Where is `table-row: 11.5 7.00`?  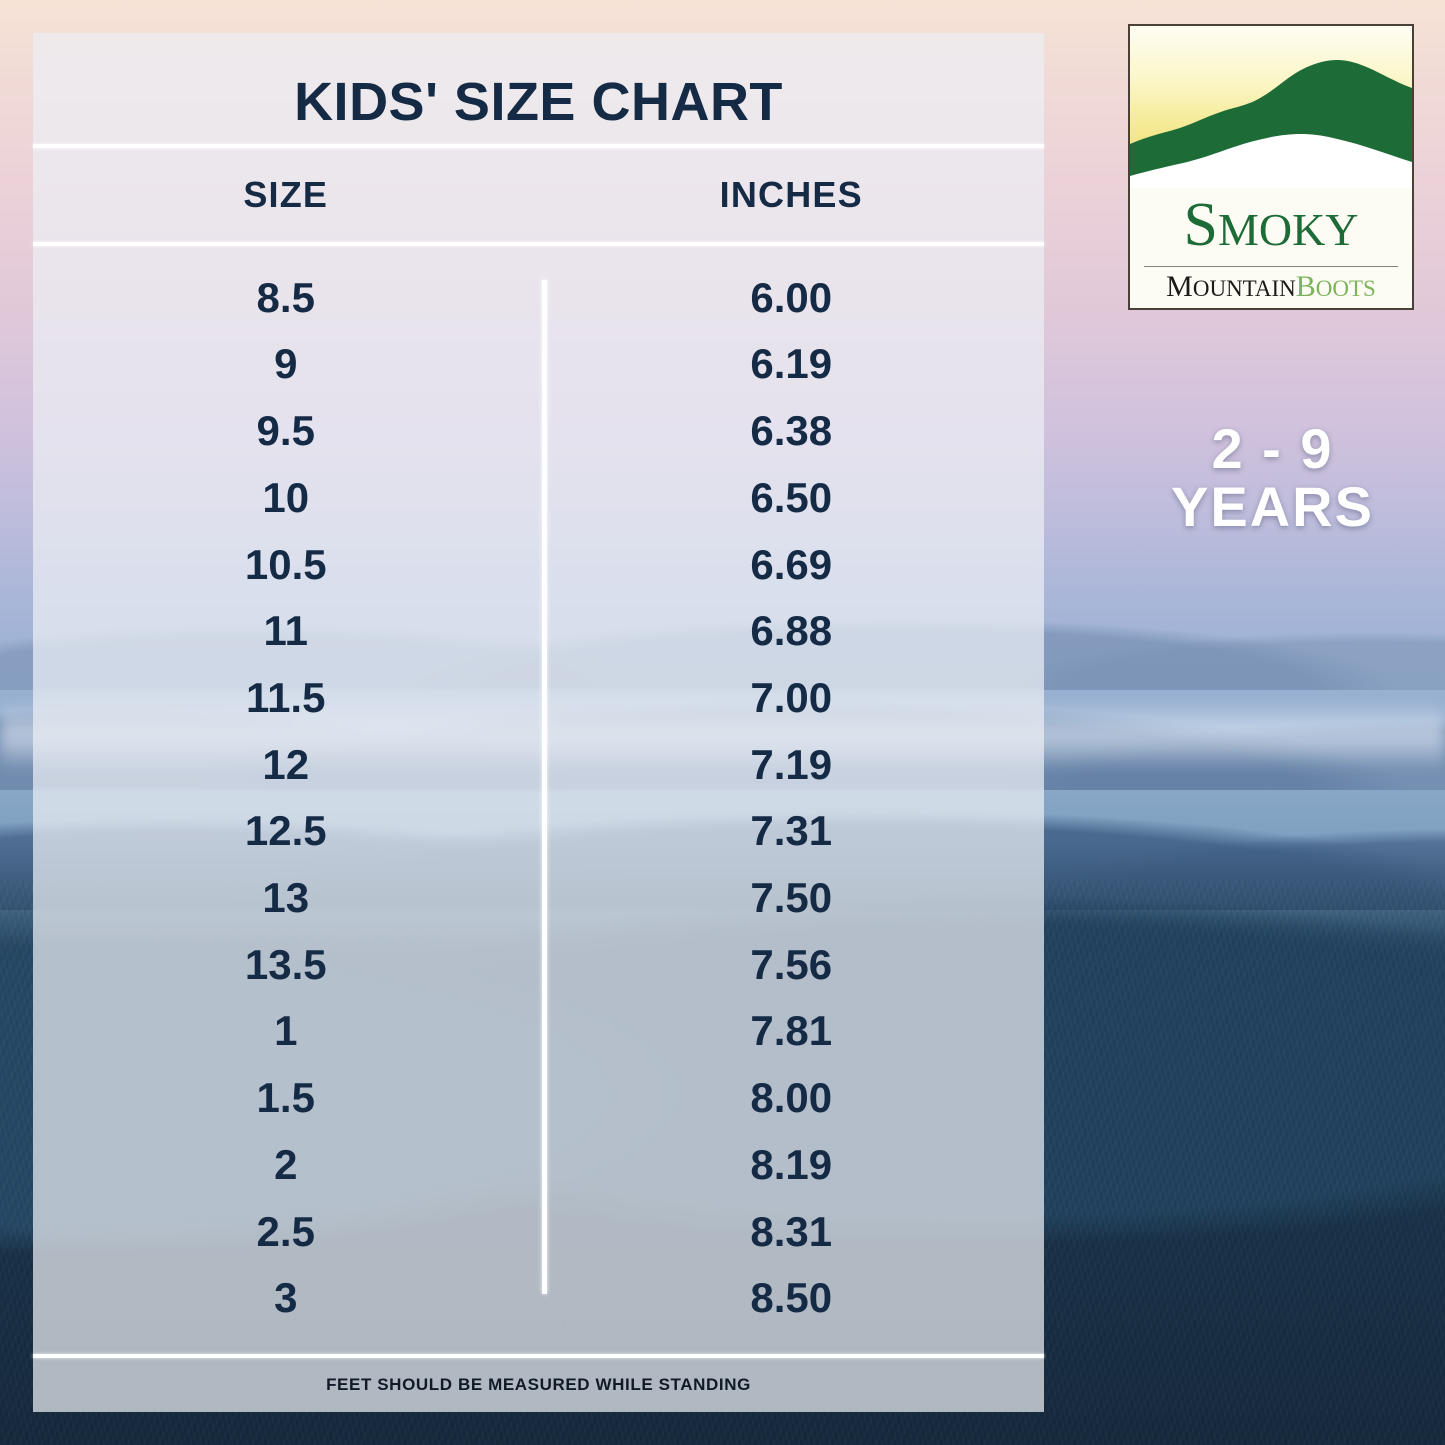 table-row: 11.5 7.00 is located at coordinates (538, 697).